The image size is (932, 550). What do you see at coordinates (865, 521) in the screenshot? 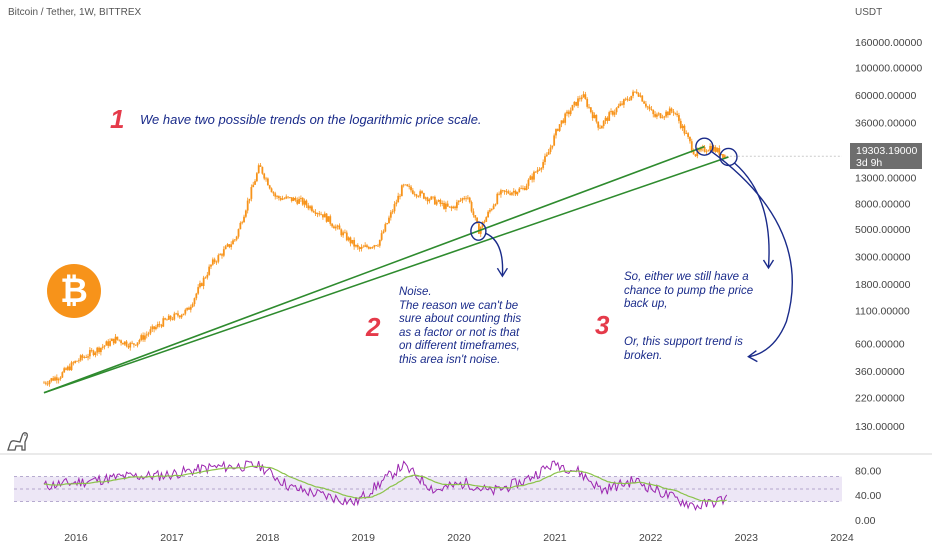
I see `rsi-tick-label: 0.00` at bounding box center [865, 521].